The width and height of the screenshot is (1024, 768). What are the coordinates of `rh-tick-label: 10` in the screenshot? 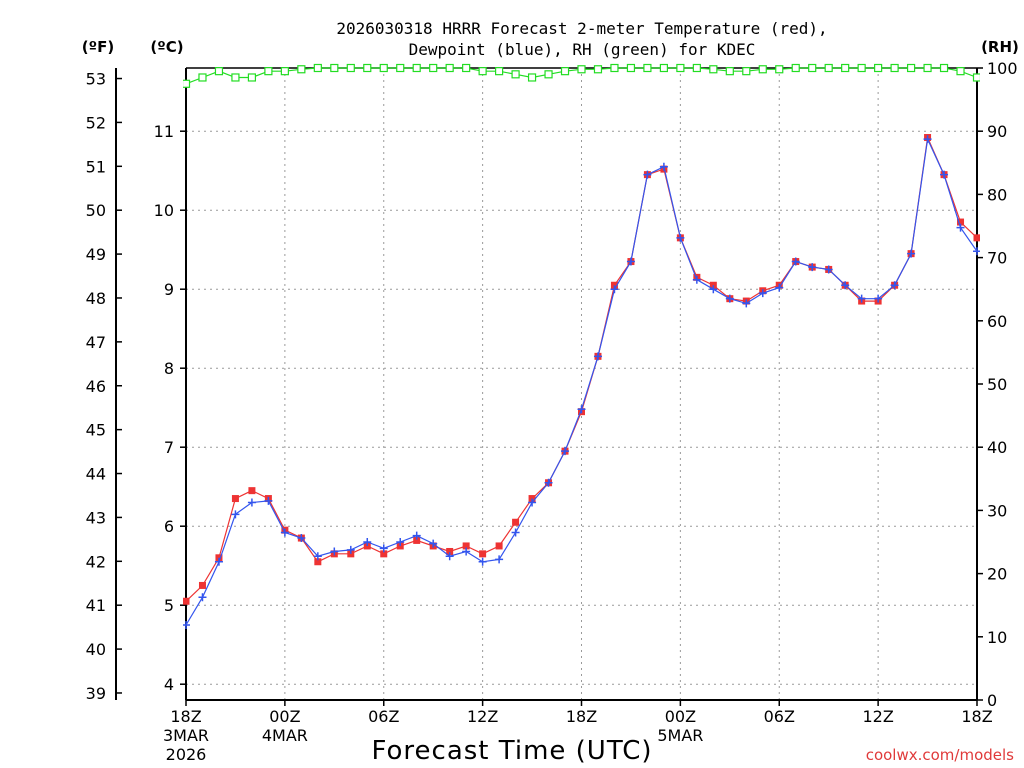 It's located at (997, 637).